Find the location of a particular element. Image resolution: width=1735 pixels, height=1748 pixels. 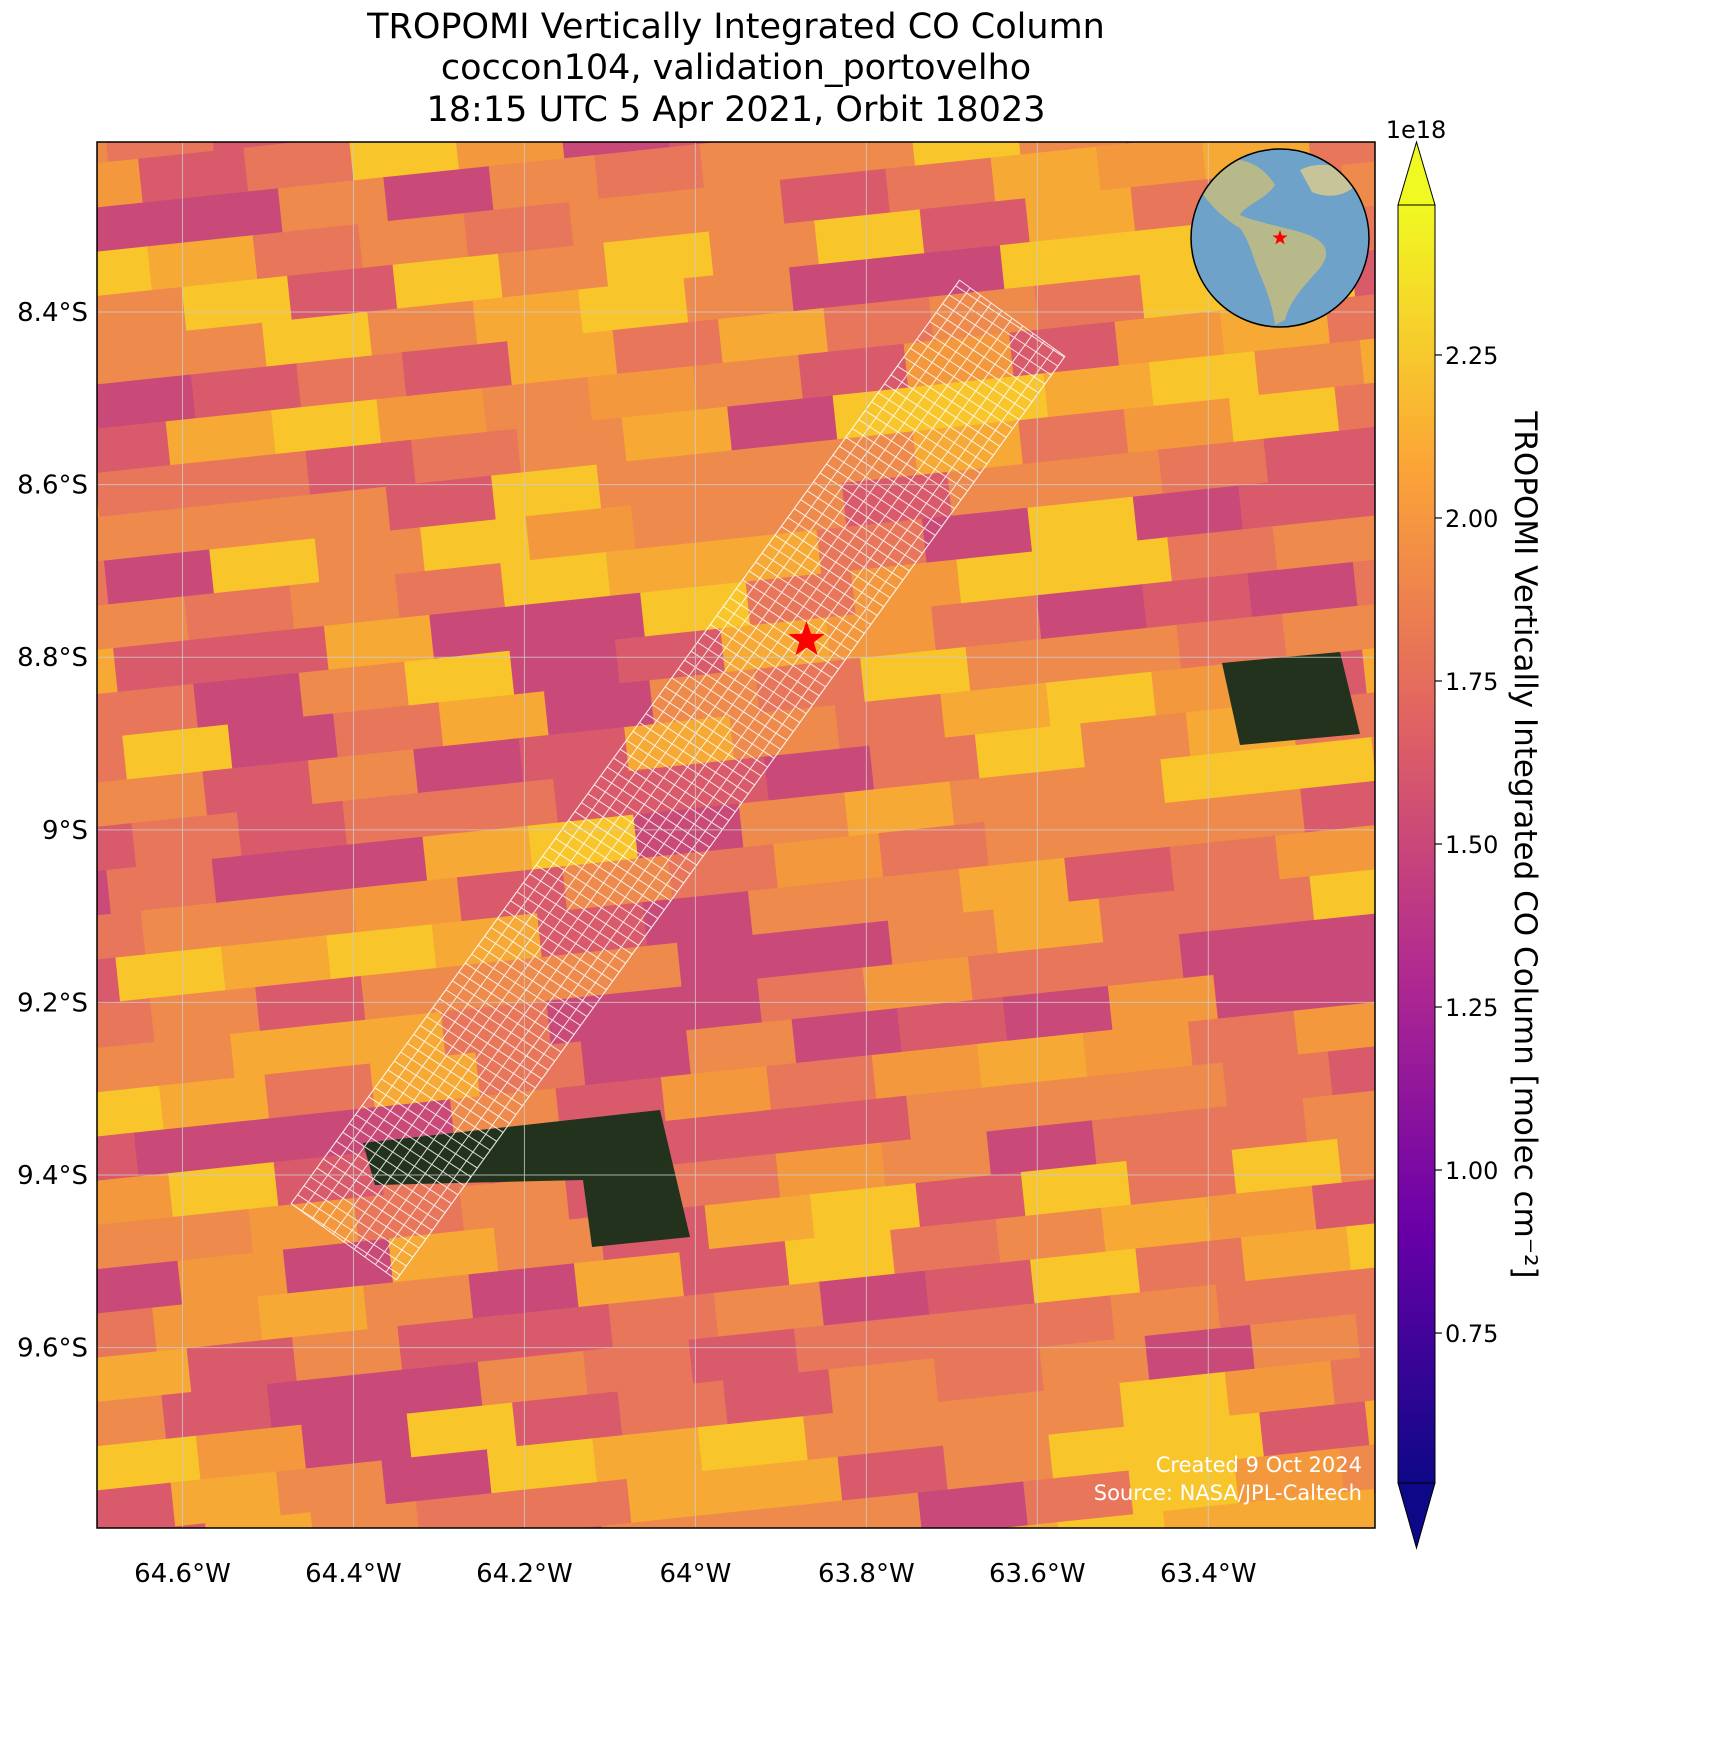

y-tick-label: 8.6°S is located at coordinates (52, 486).